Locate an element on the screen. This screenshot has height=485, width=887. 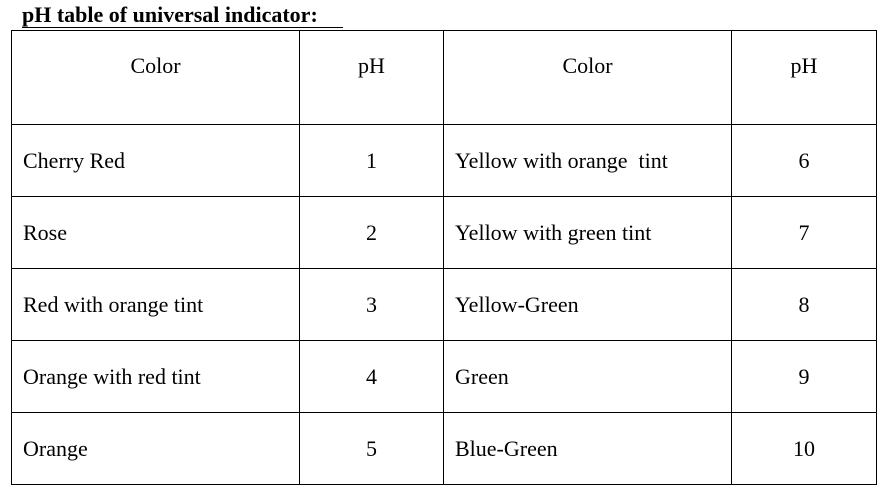
table-row: Rose 2 Yellow with green tint 7 is located at coordinates (444, 232).